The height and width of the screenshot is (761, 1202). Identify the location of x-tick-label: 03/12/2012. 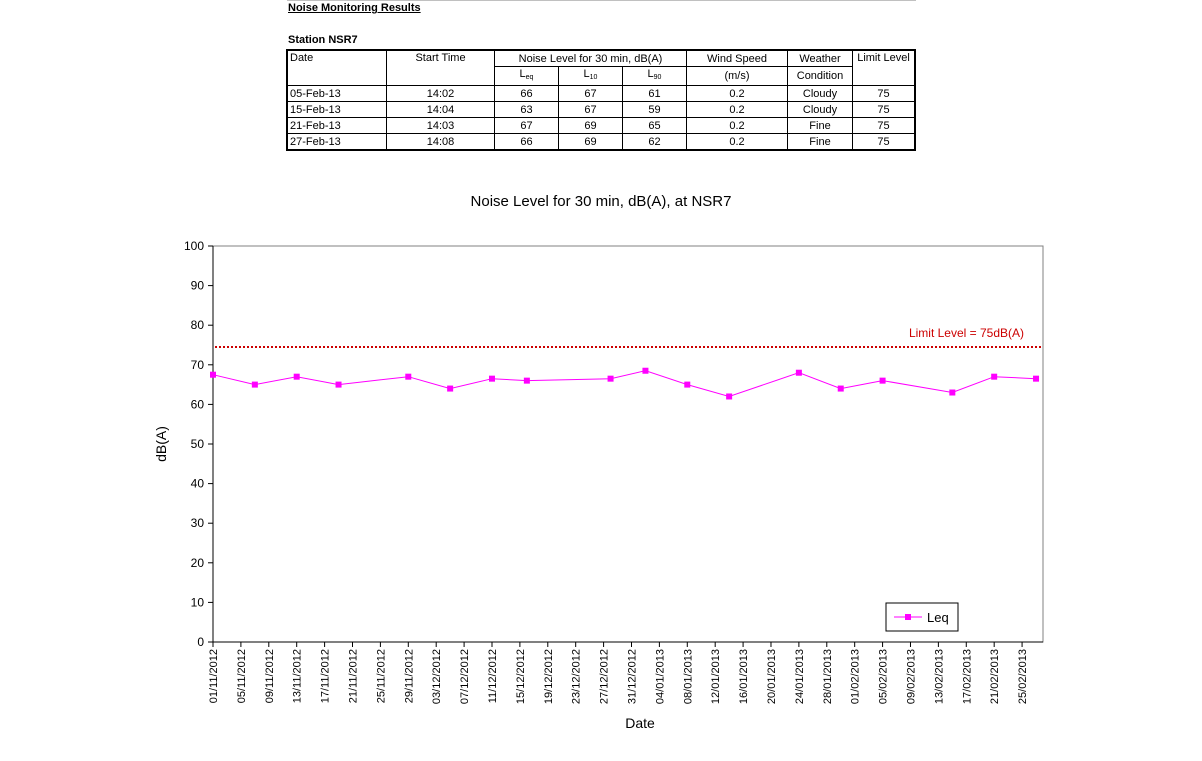
(437, 676).